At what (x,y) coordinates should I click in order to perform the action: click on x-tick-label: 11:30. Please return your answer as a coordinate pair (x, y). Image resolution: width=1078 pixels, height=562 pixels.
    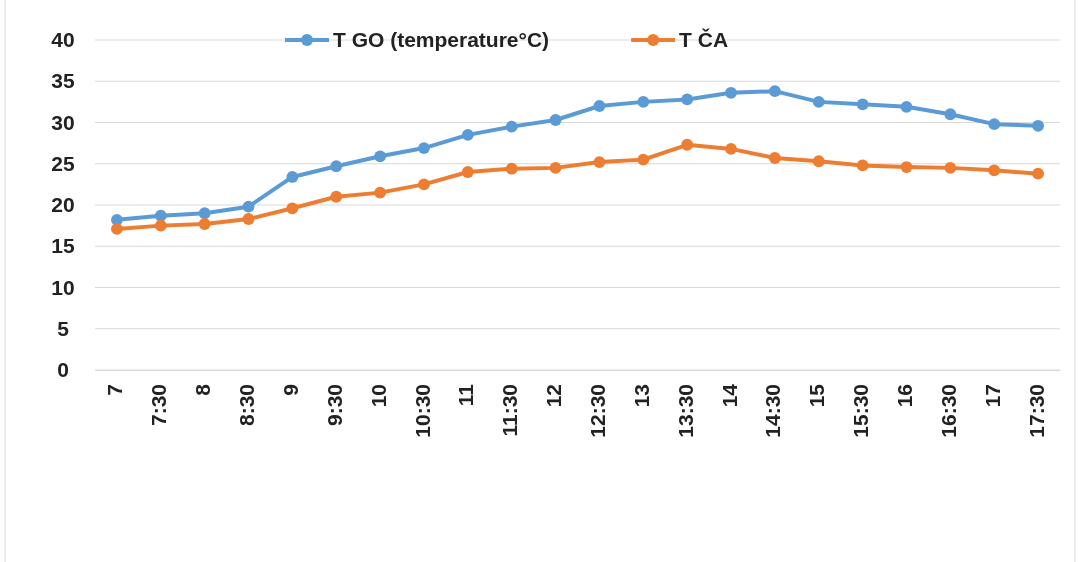
    Looking at the image, I should click on (510, 410).